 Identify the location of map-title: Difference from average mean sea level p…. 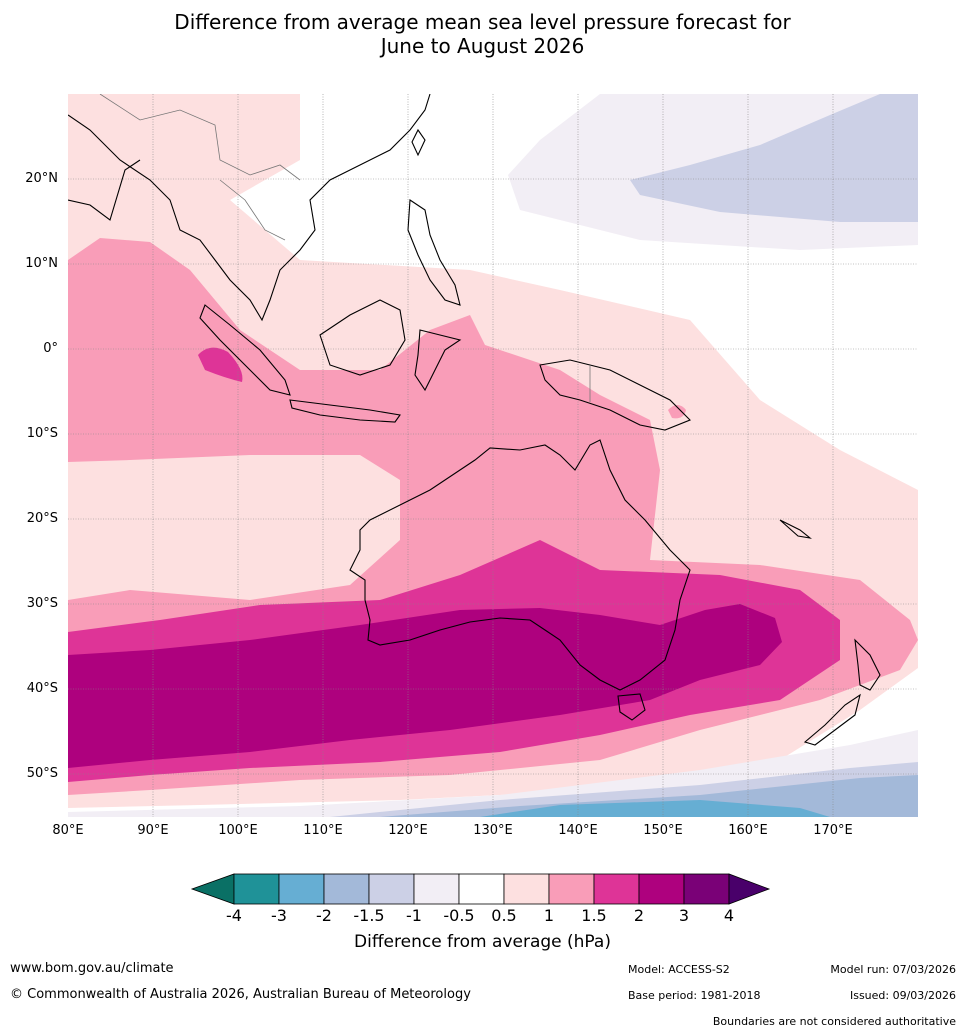
(482, 34).